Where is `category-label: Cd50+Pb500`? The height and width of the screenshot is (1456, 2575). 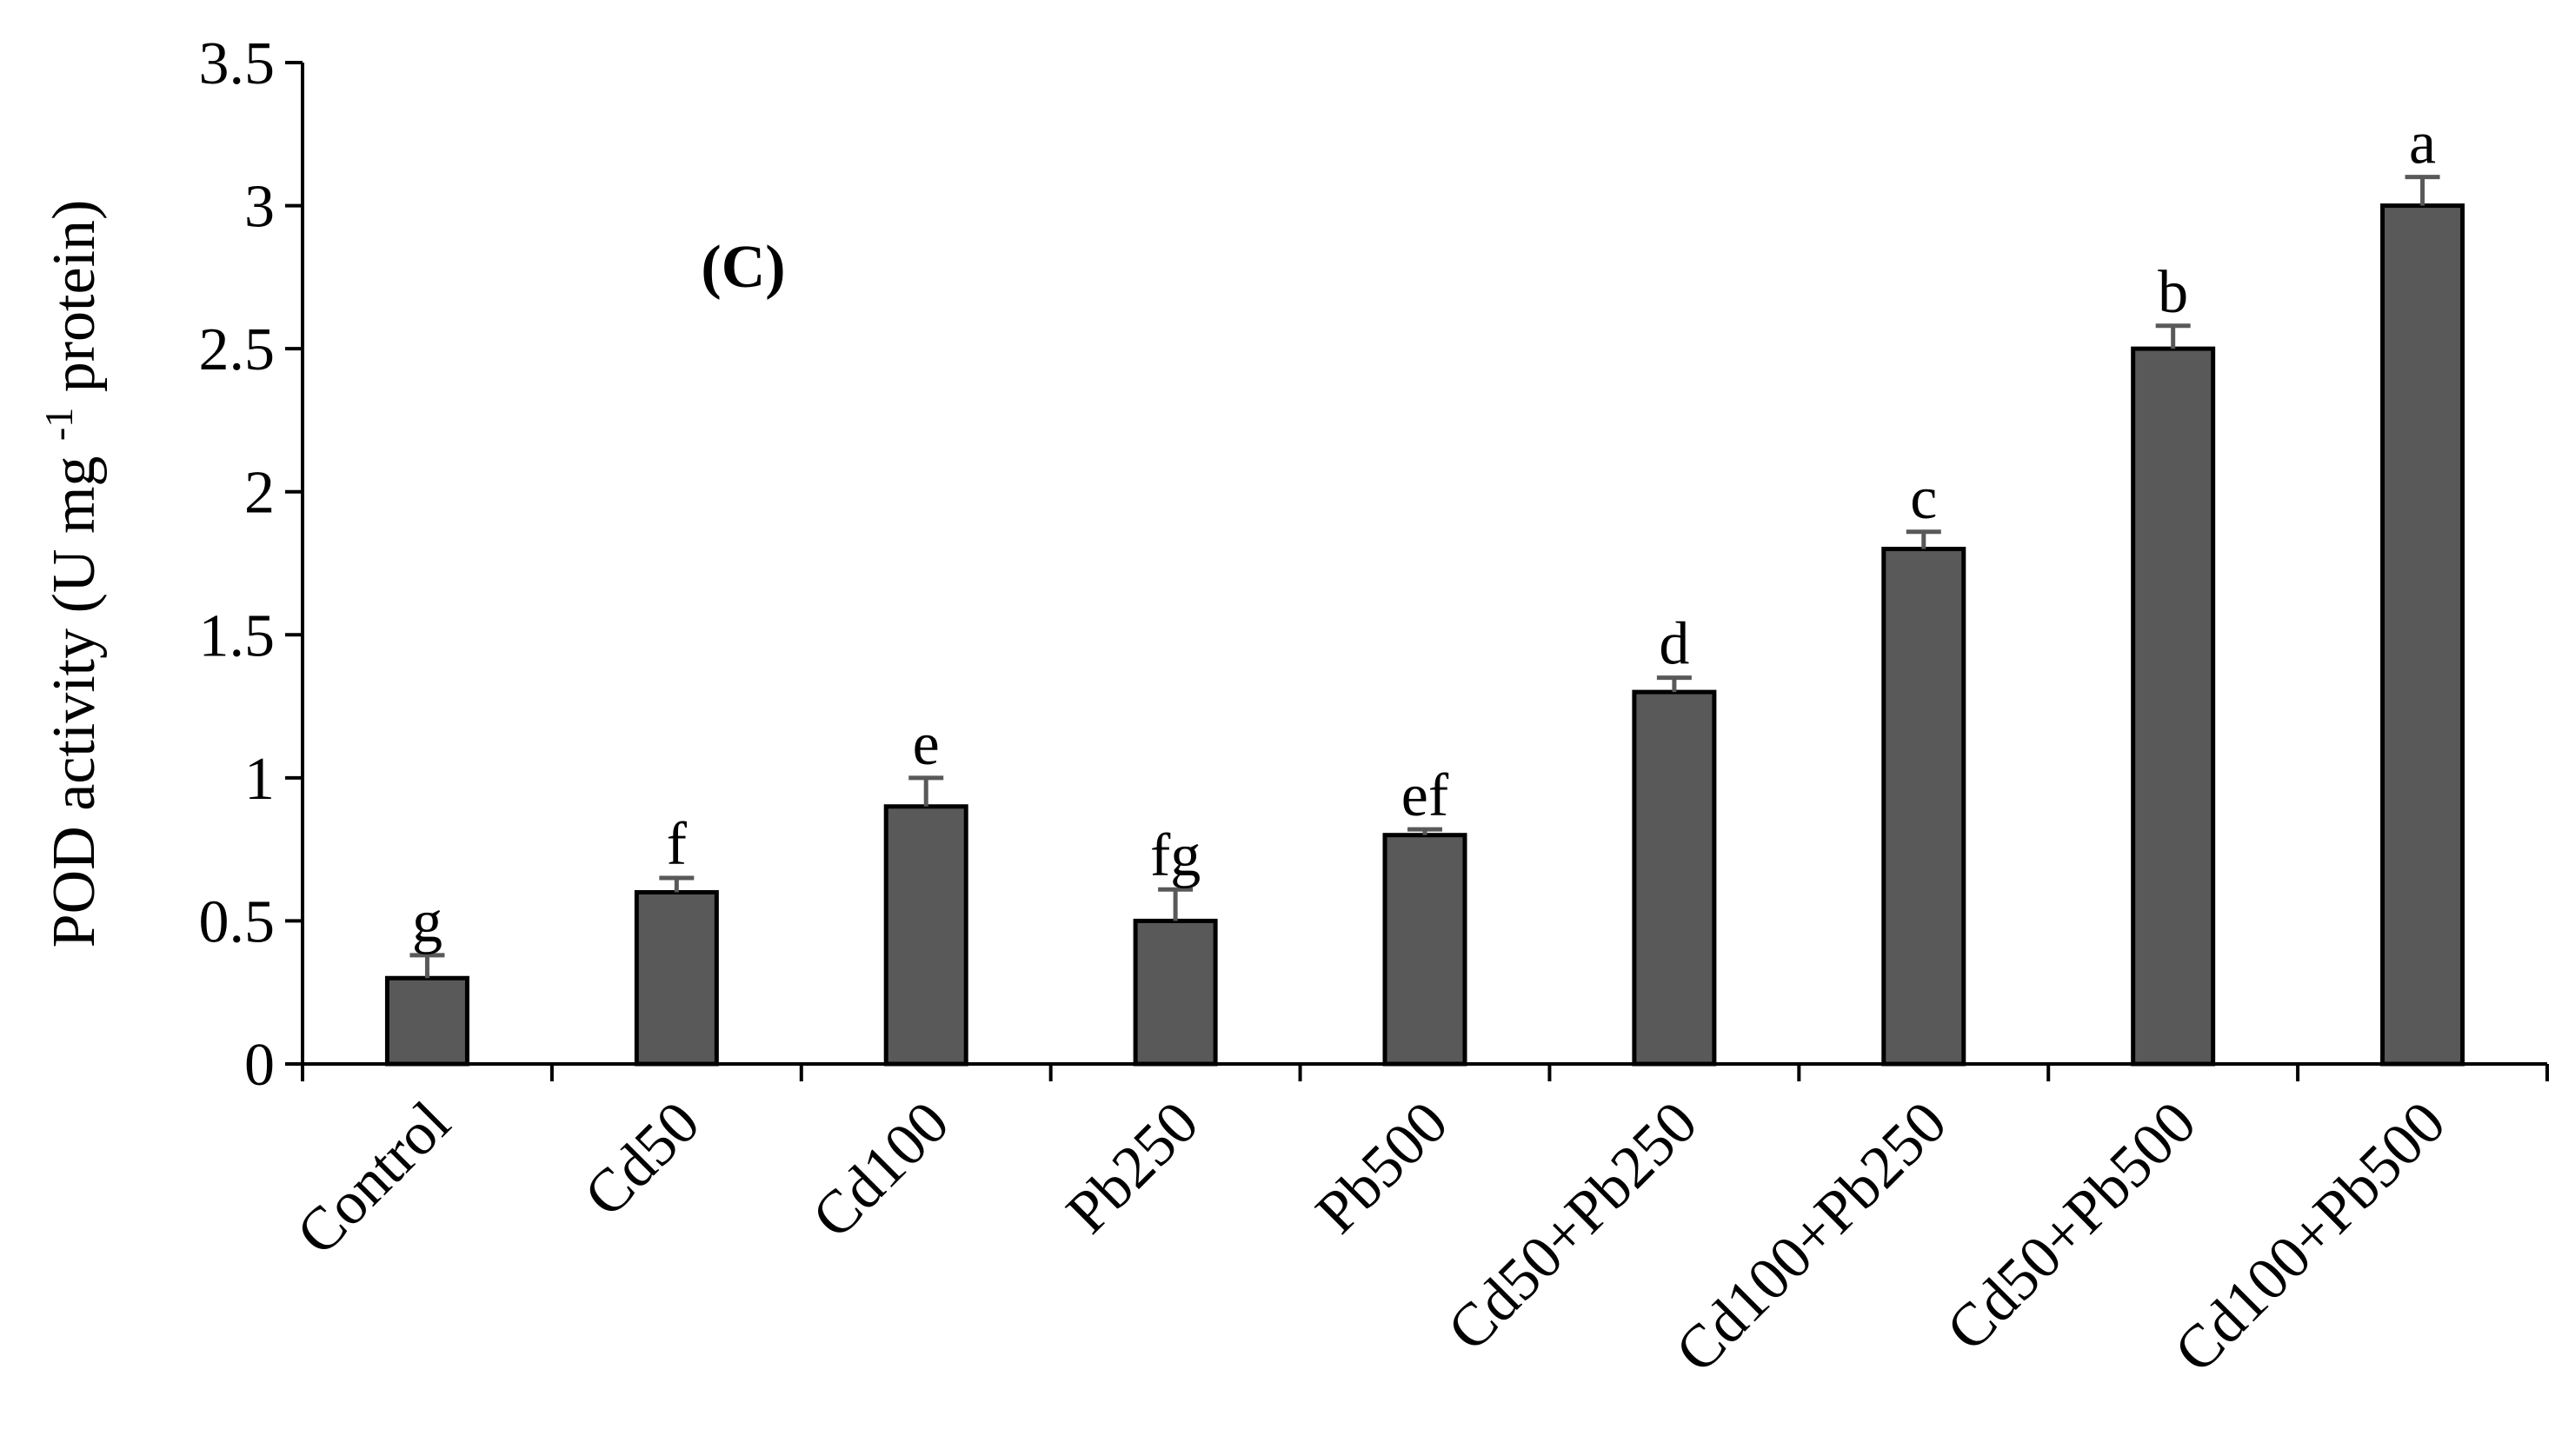
category-label: Cd50+Pb500 is located at coordinates (2071, 1226).